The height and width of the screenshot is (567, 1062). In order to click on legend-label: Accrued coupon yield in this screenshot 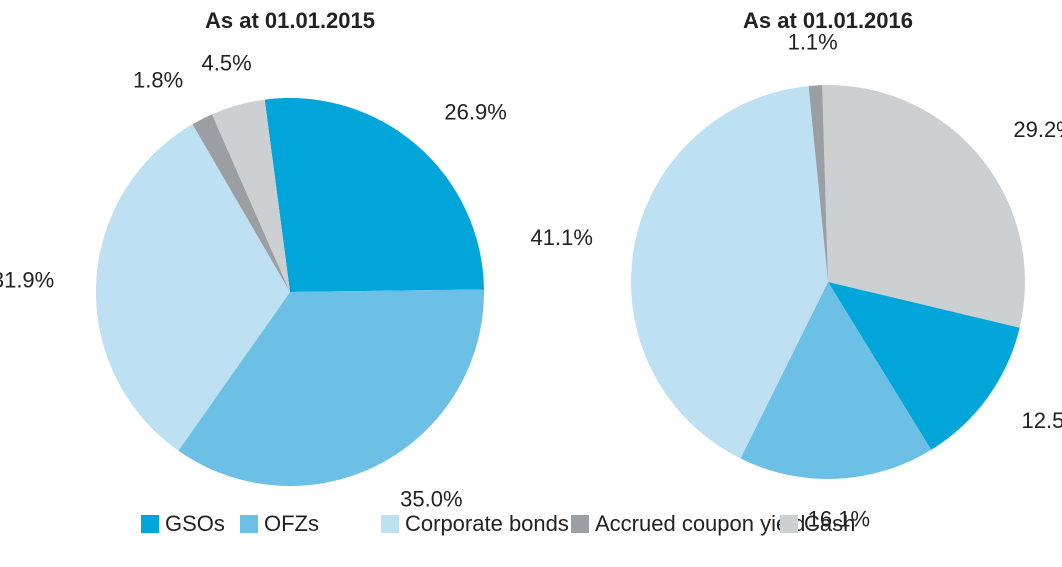, I will do `click(700, 523)`.